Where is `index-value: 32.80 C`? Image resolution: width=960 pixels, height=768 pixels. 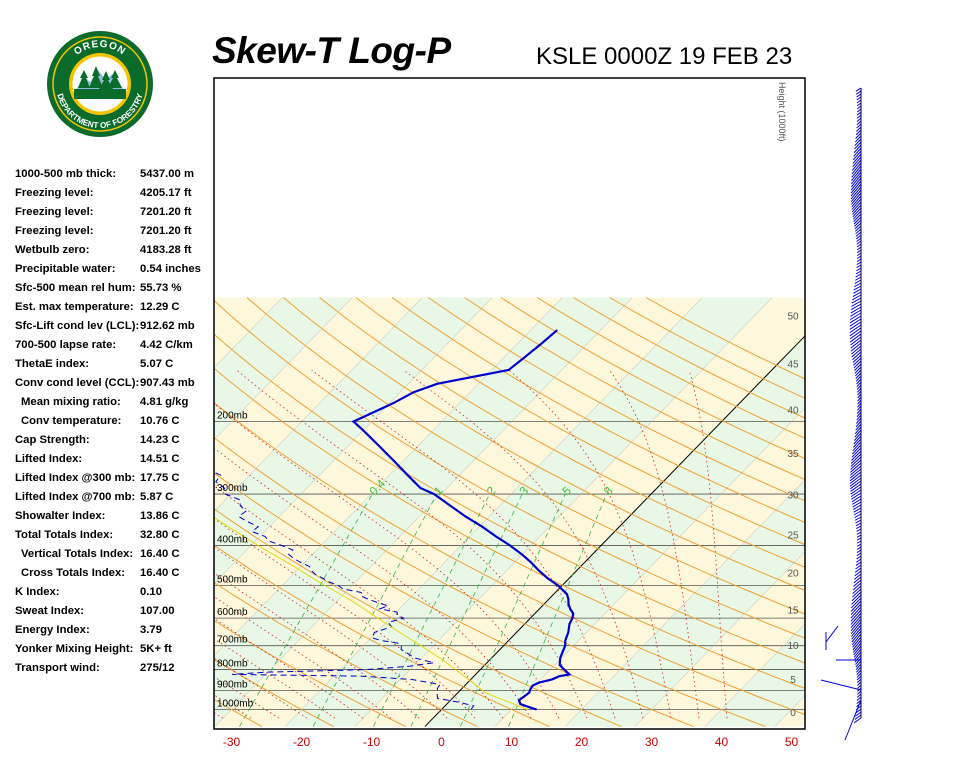 index-value: 32.80 C is located at coordinates (160, 535).